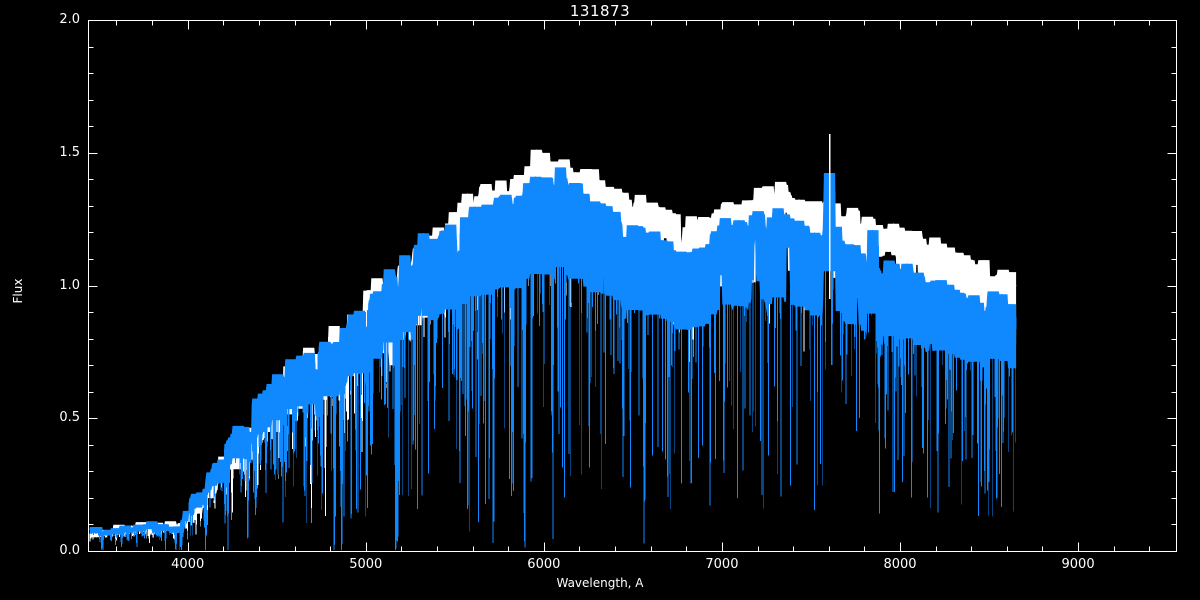  What do you see at coordinates (188, 564) in the screenshot?
I see `x-tick-label-4000: 4000` at bounding box center [188, 564].